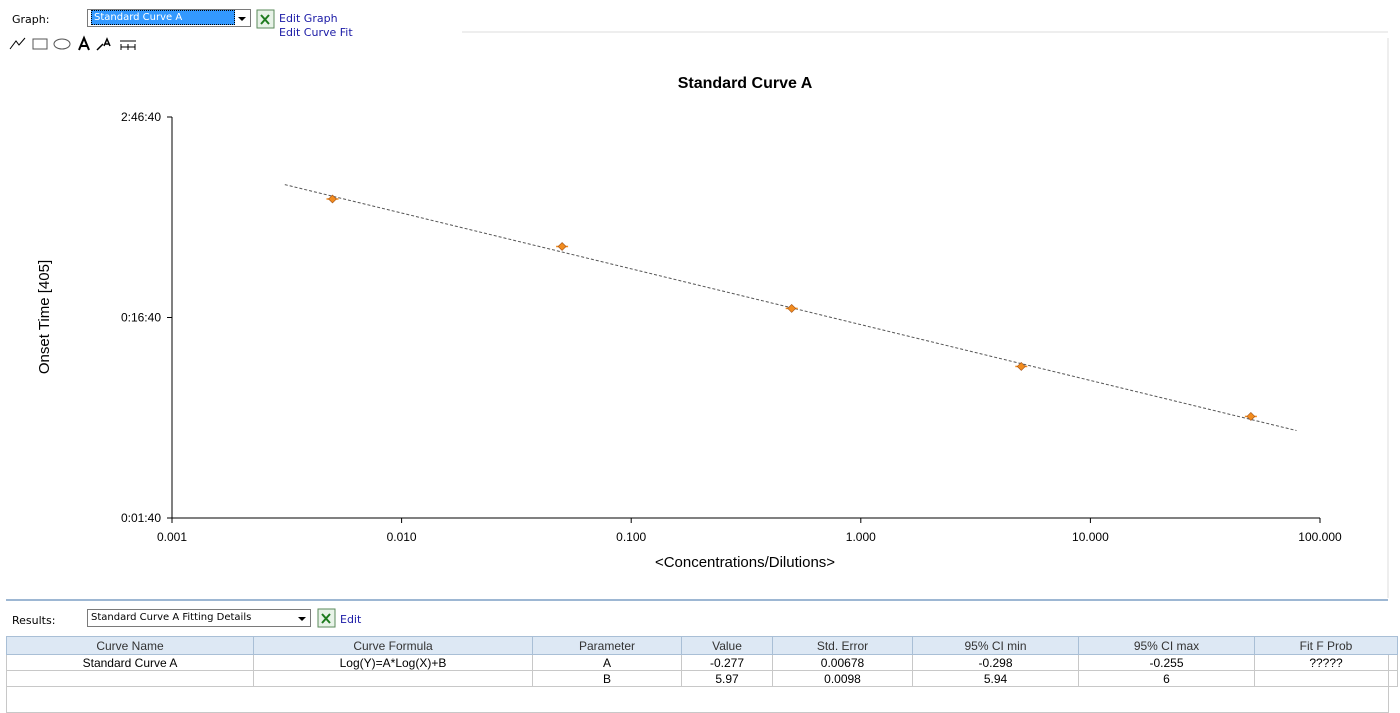 Image resolution: width=1400 pixels, height=713 pixels. Describe the element at coordinates (141, 518) in the screenshot. I see `y-tick-label: 0:01:40` at that location.